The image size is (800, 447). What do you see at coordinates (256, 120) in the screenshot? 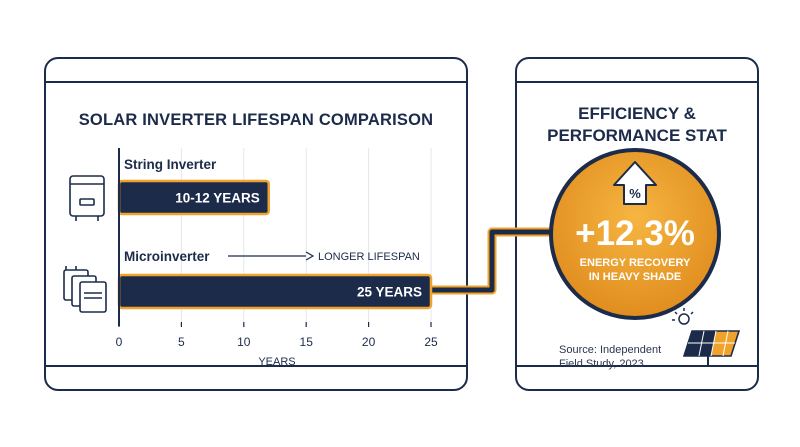
I see `chart-title: SOLAR INVERTER LIFESPAN COMPARISON` at bounding box center [256, 120].